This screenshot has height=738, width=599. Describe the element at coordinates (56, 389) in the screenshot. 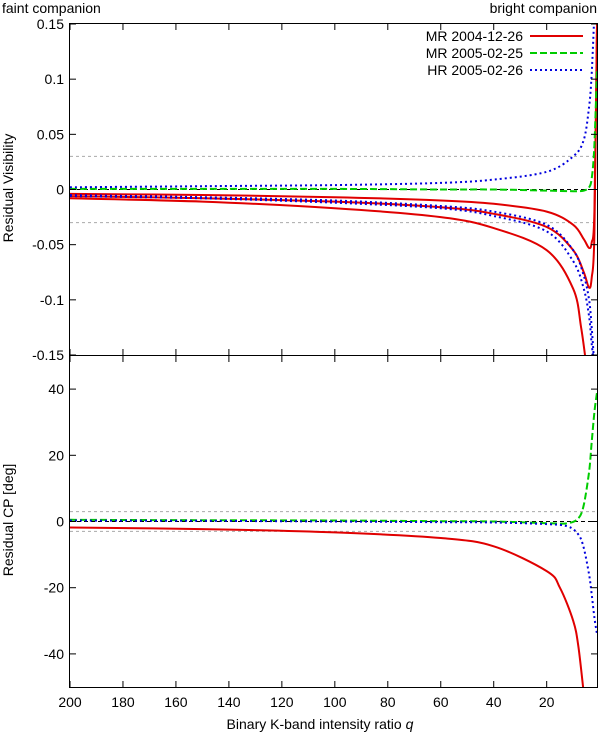

I see `y-tick-label: 40` at that location.